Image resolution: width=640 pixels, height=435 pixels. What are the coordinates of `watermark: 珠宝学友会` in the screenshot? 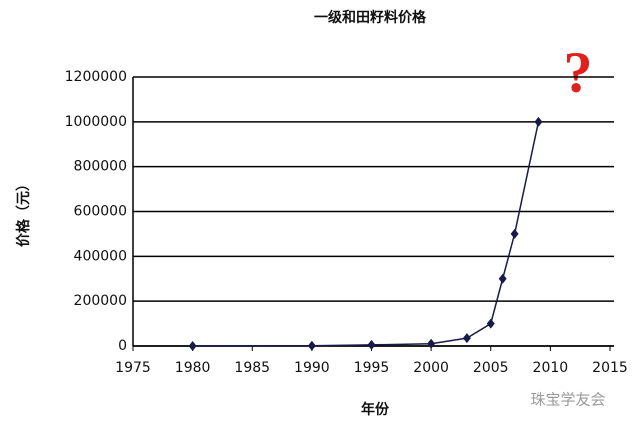 It's located at (567, 400).